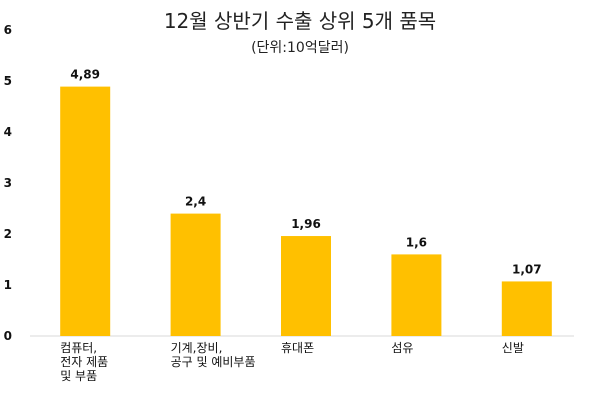 This screenshot has width=600, height=404. I want to click on x-category-label-line: 휴대폰, so click(297, 348).